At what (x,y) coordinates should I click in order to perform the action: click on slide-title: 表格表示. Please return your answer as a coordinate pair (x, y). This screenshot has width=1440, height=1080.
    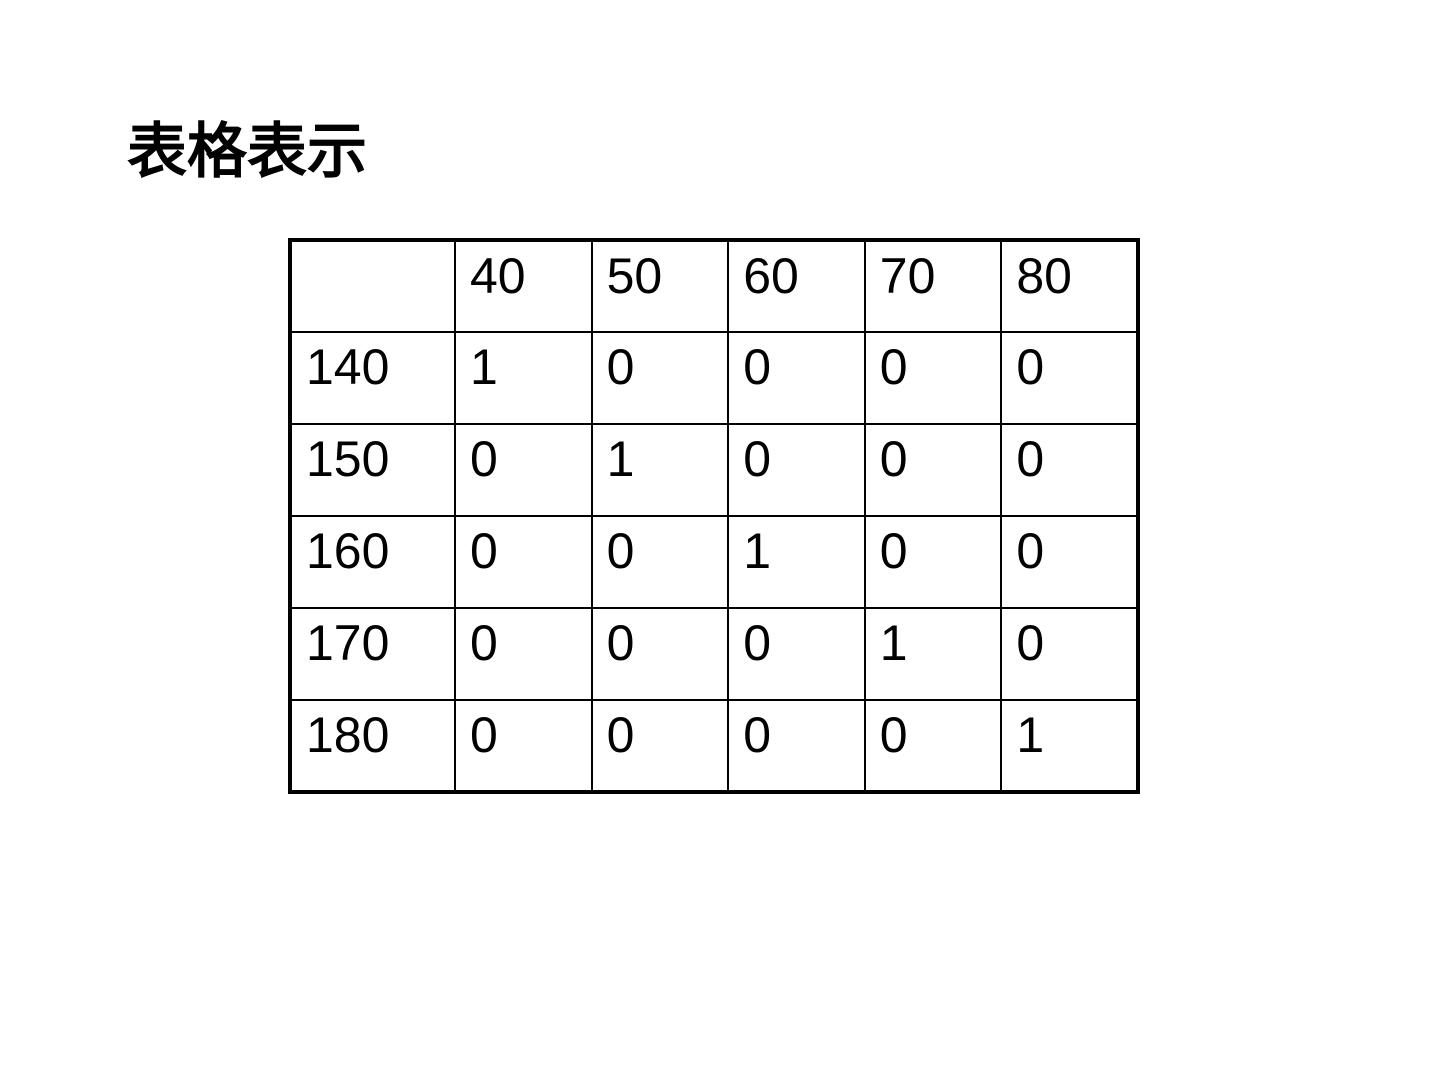
    Looking at the image, I should click on (247, 151).